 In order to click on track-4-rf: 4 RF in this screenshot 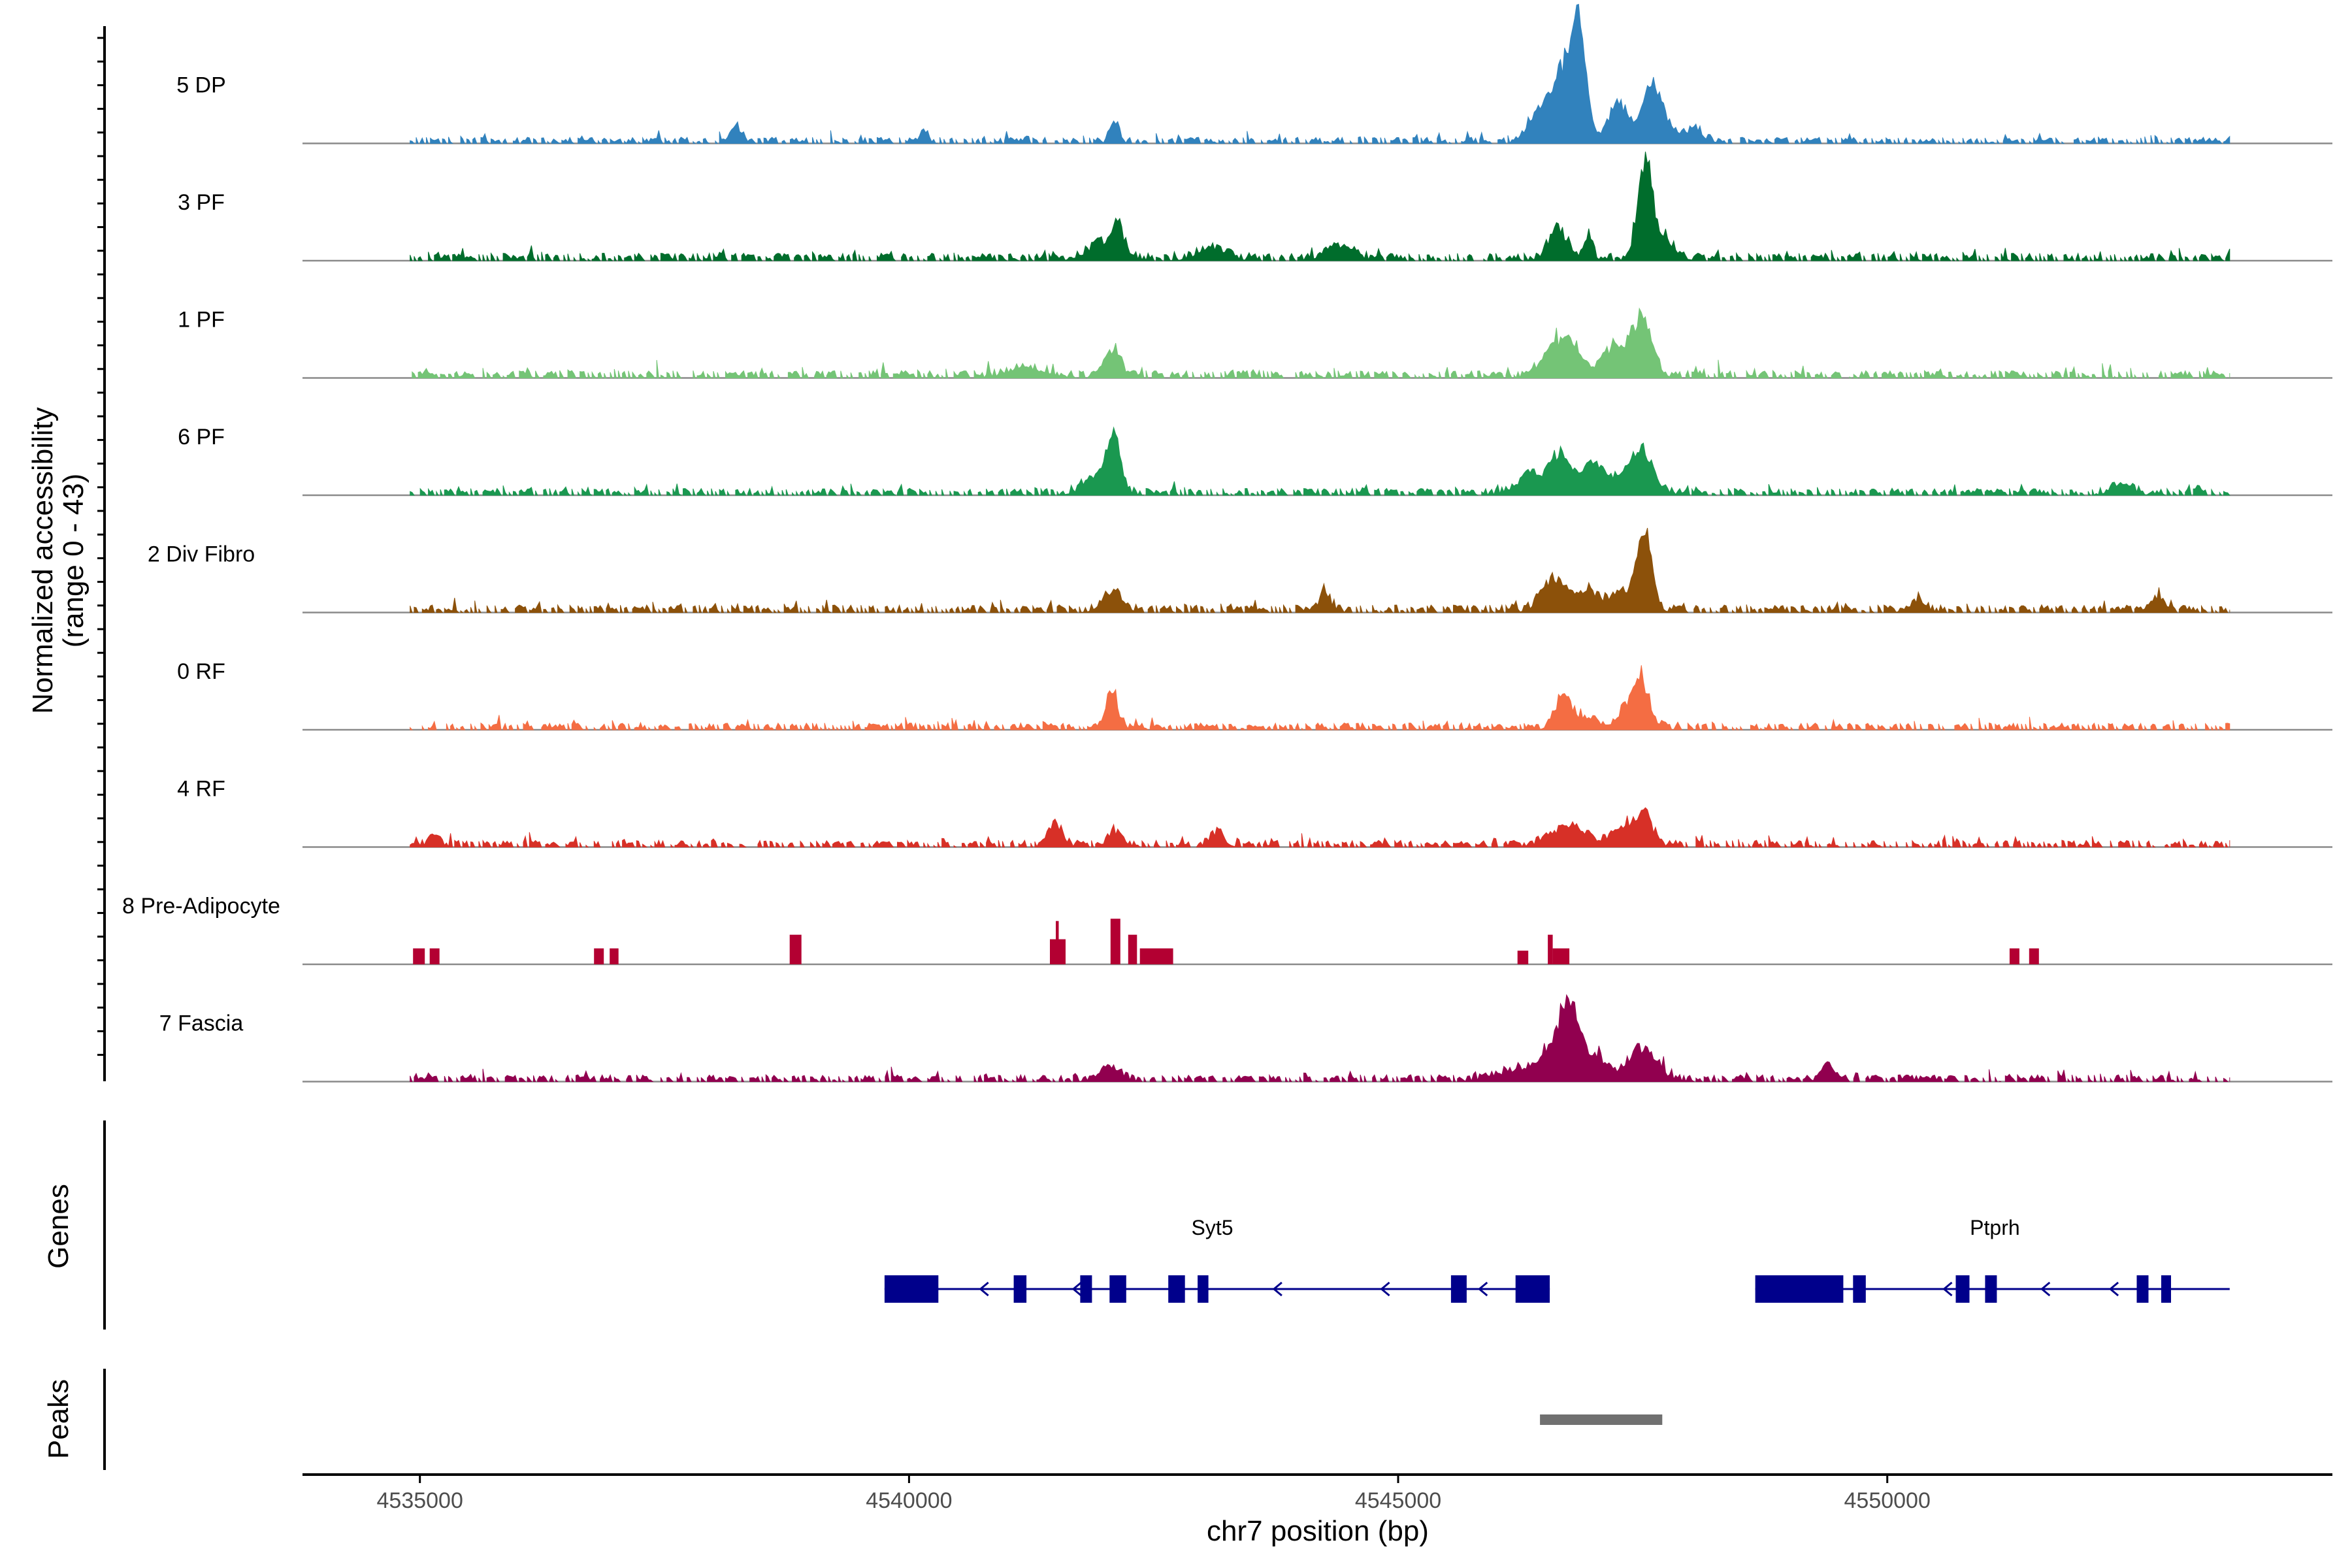, I will do `click(1254, 812)`.